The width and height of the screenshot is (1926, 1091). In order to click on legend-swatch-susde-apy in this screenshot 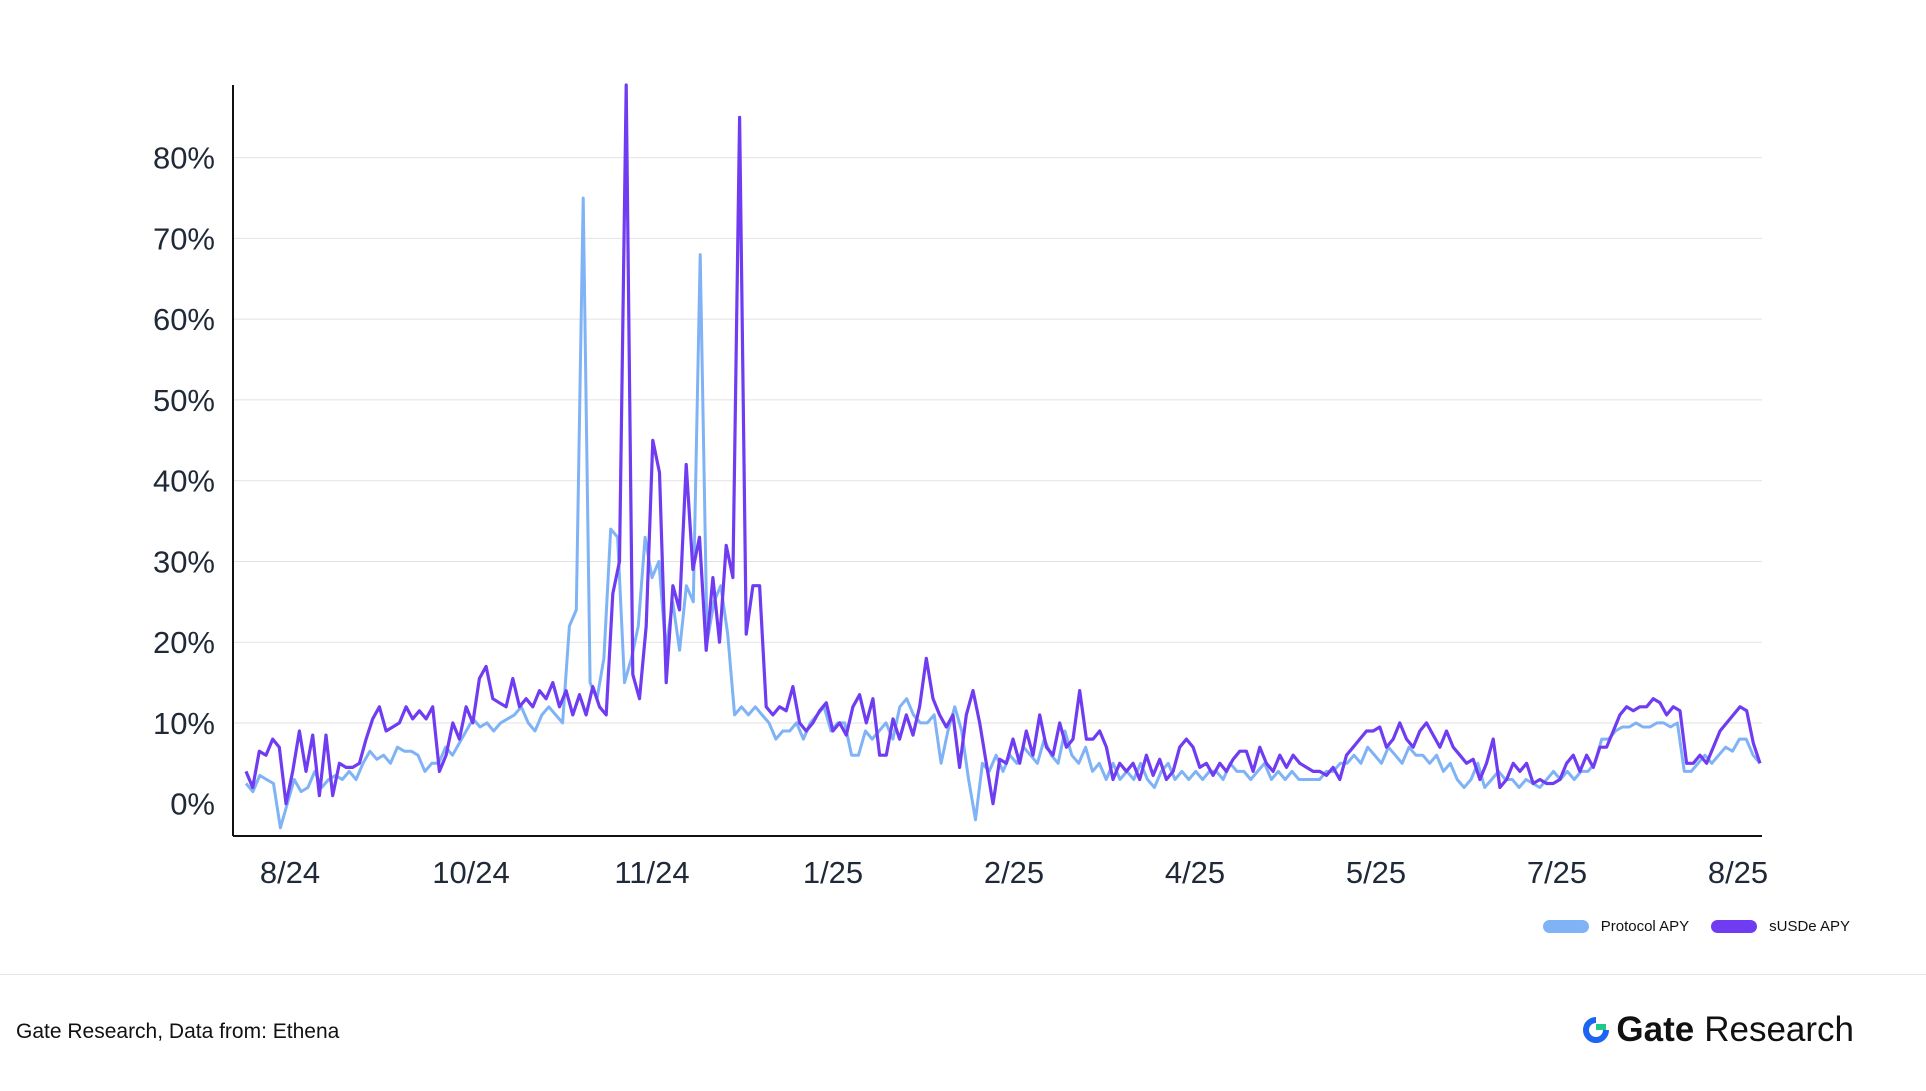, I will do `click(1734, 926)`.